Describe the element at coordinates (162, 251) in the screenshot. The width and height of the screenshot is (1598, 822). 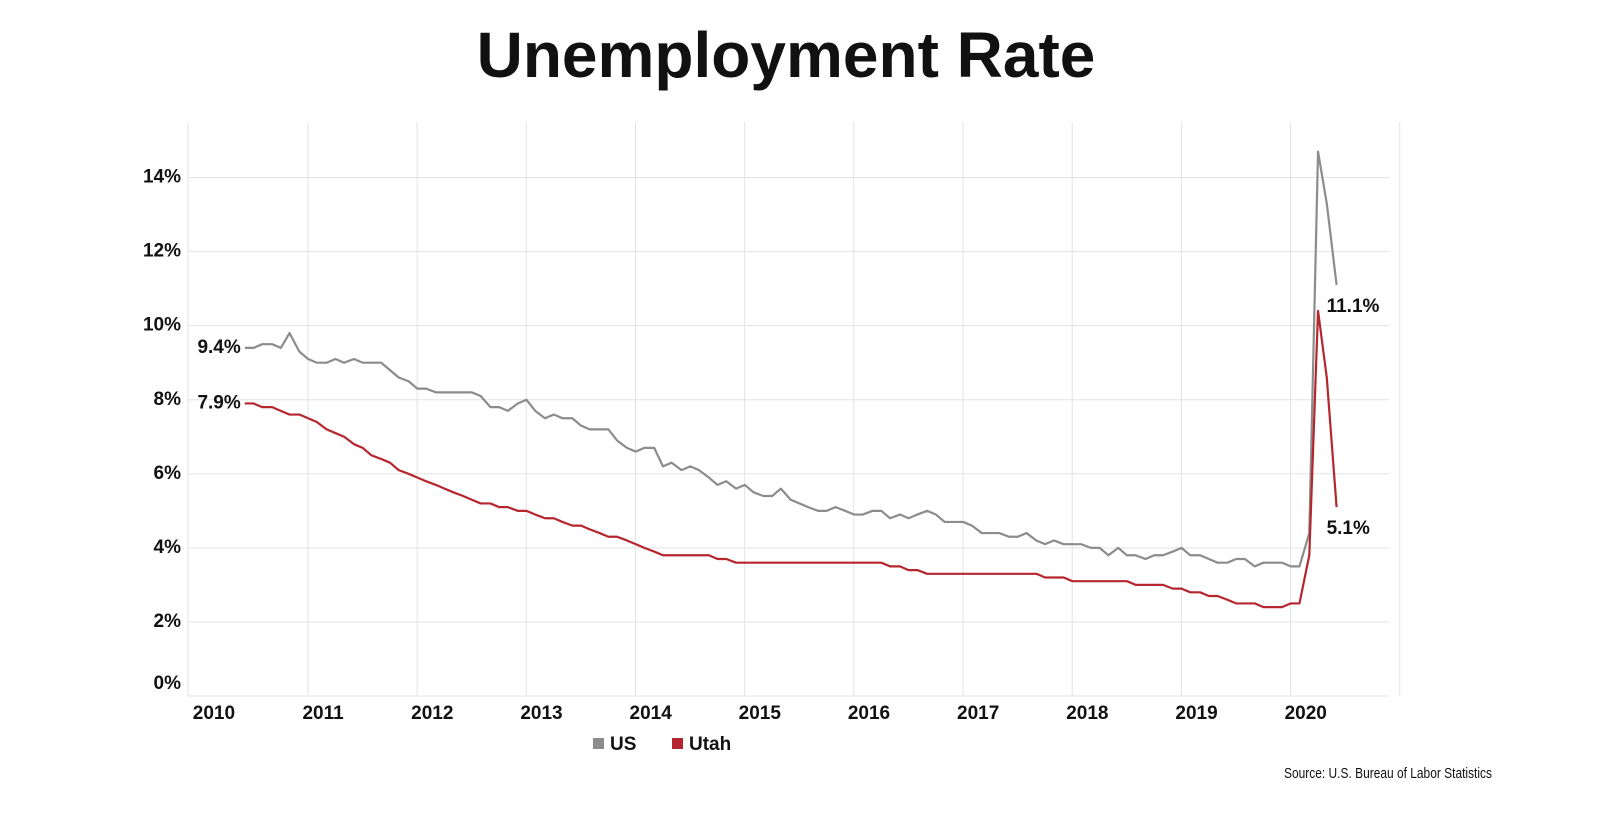
I see `y-tick-label: 12%` at that location.